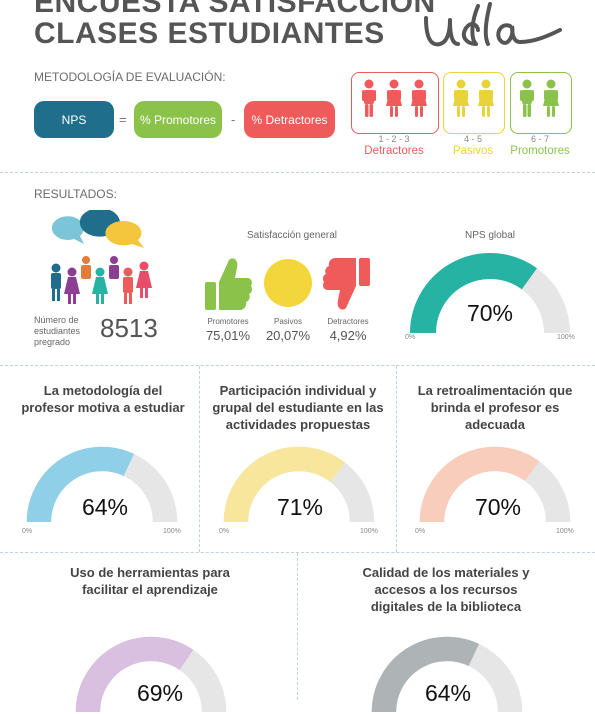 The width and height of the screenshot is (595, 714). I want to click on card-5-gauge, so click(447, 674).